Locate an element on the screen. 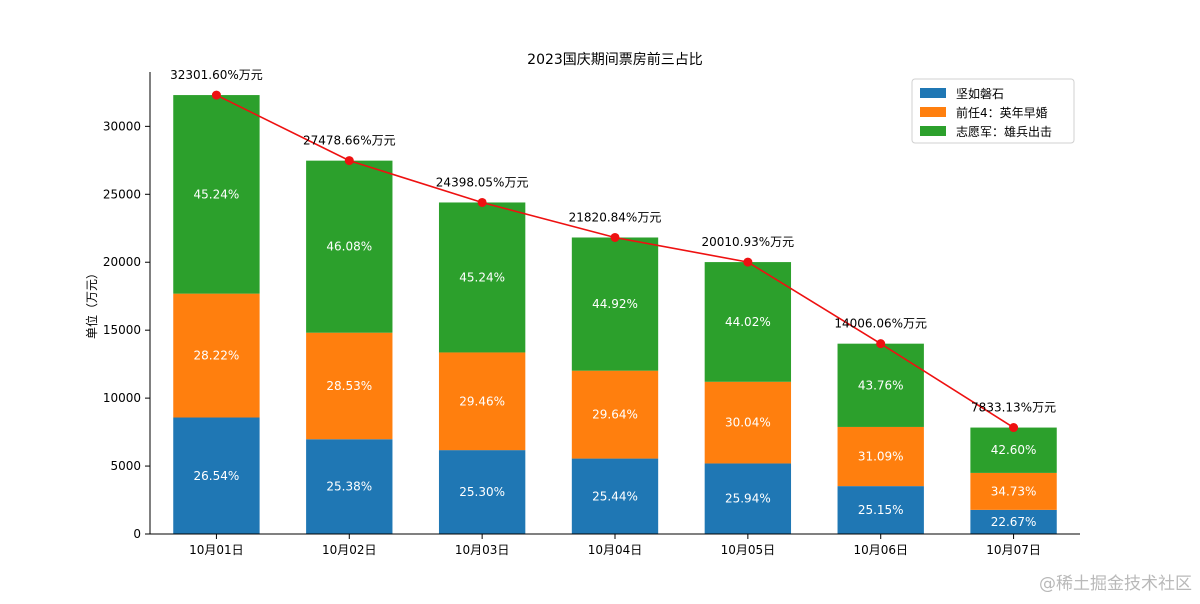  total-label: 21820.84%万元 is located at coordinates (615, 217).